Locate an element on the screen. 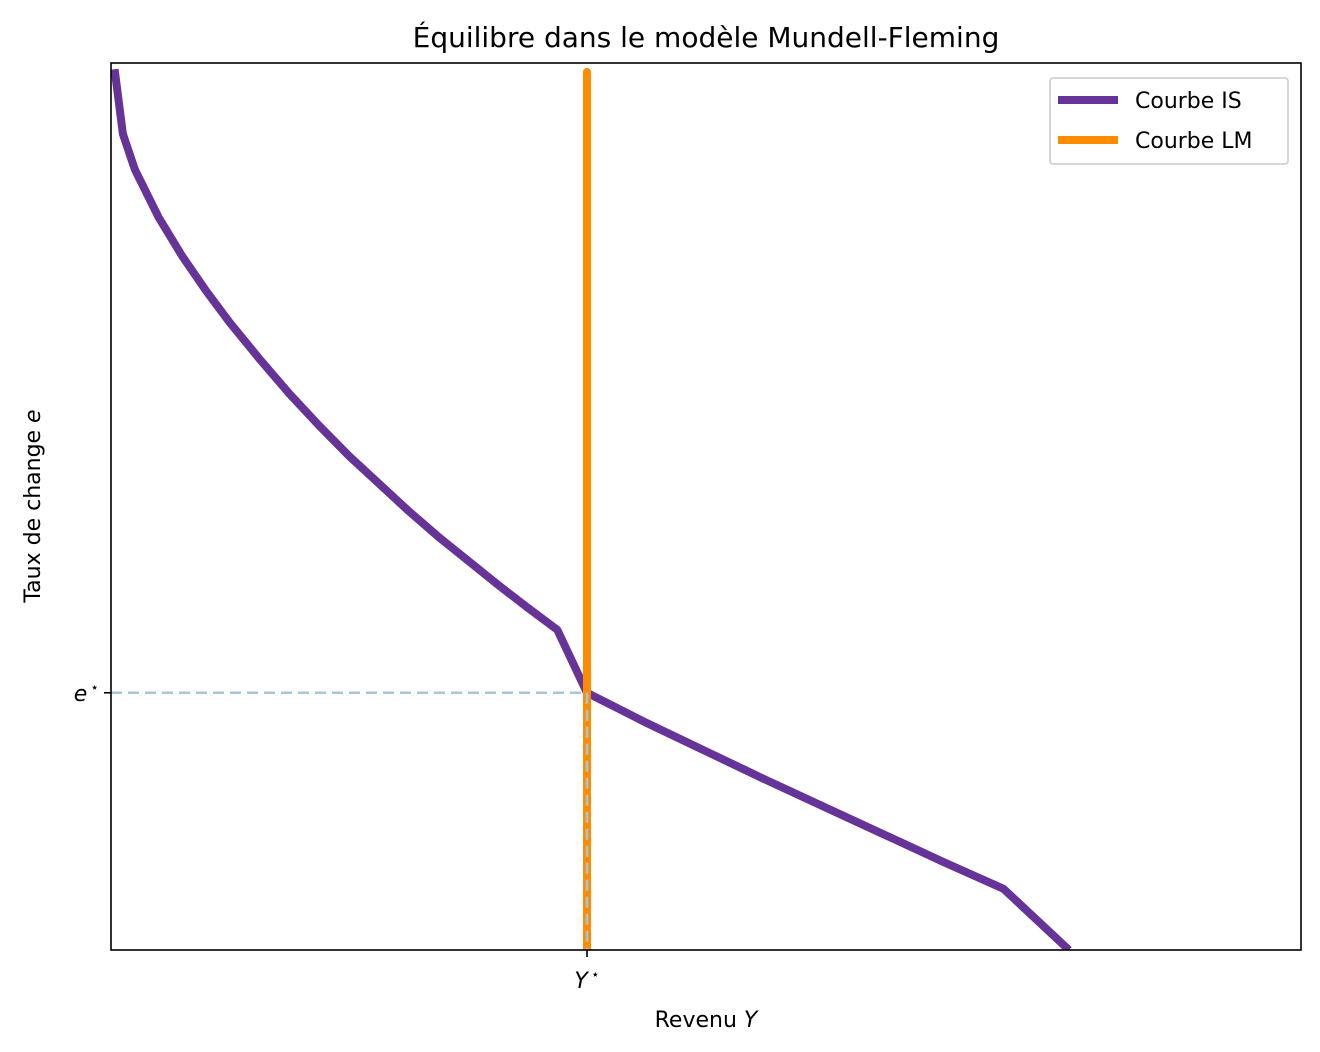 The image size is (1320, 1052). y-tick-label: e ⋆ is located at coordinates (86, 693).